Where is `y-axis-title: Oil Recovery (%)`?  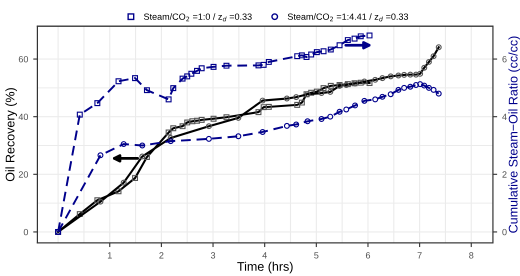 y-axis-title: Oil Recovery (%) is located at coordinates (11, 135).